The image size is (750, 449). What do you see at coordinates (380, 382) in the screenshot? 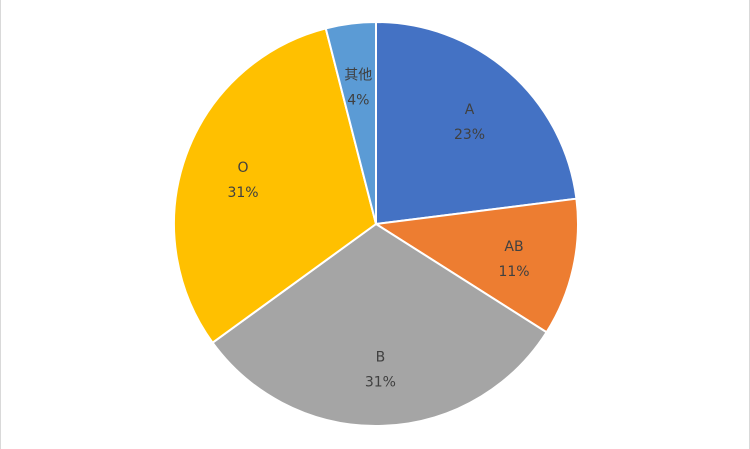
I see `slice-percent-label-3: 31%` at bounding box center [380, 382].